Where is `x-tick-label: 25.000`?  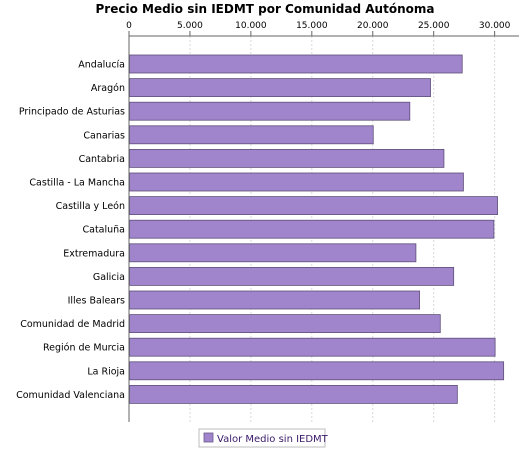
x-tick-label: 25.000 is located at coordinates (434, 26).